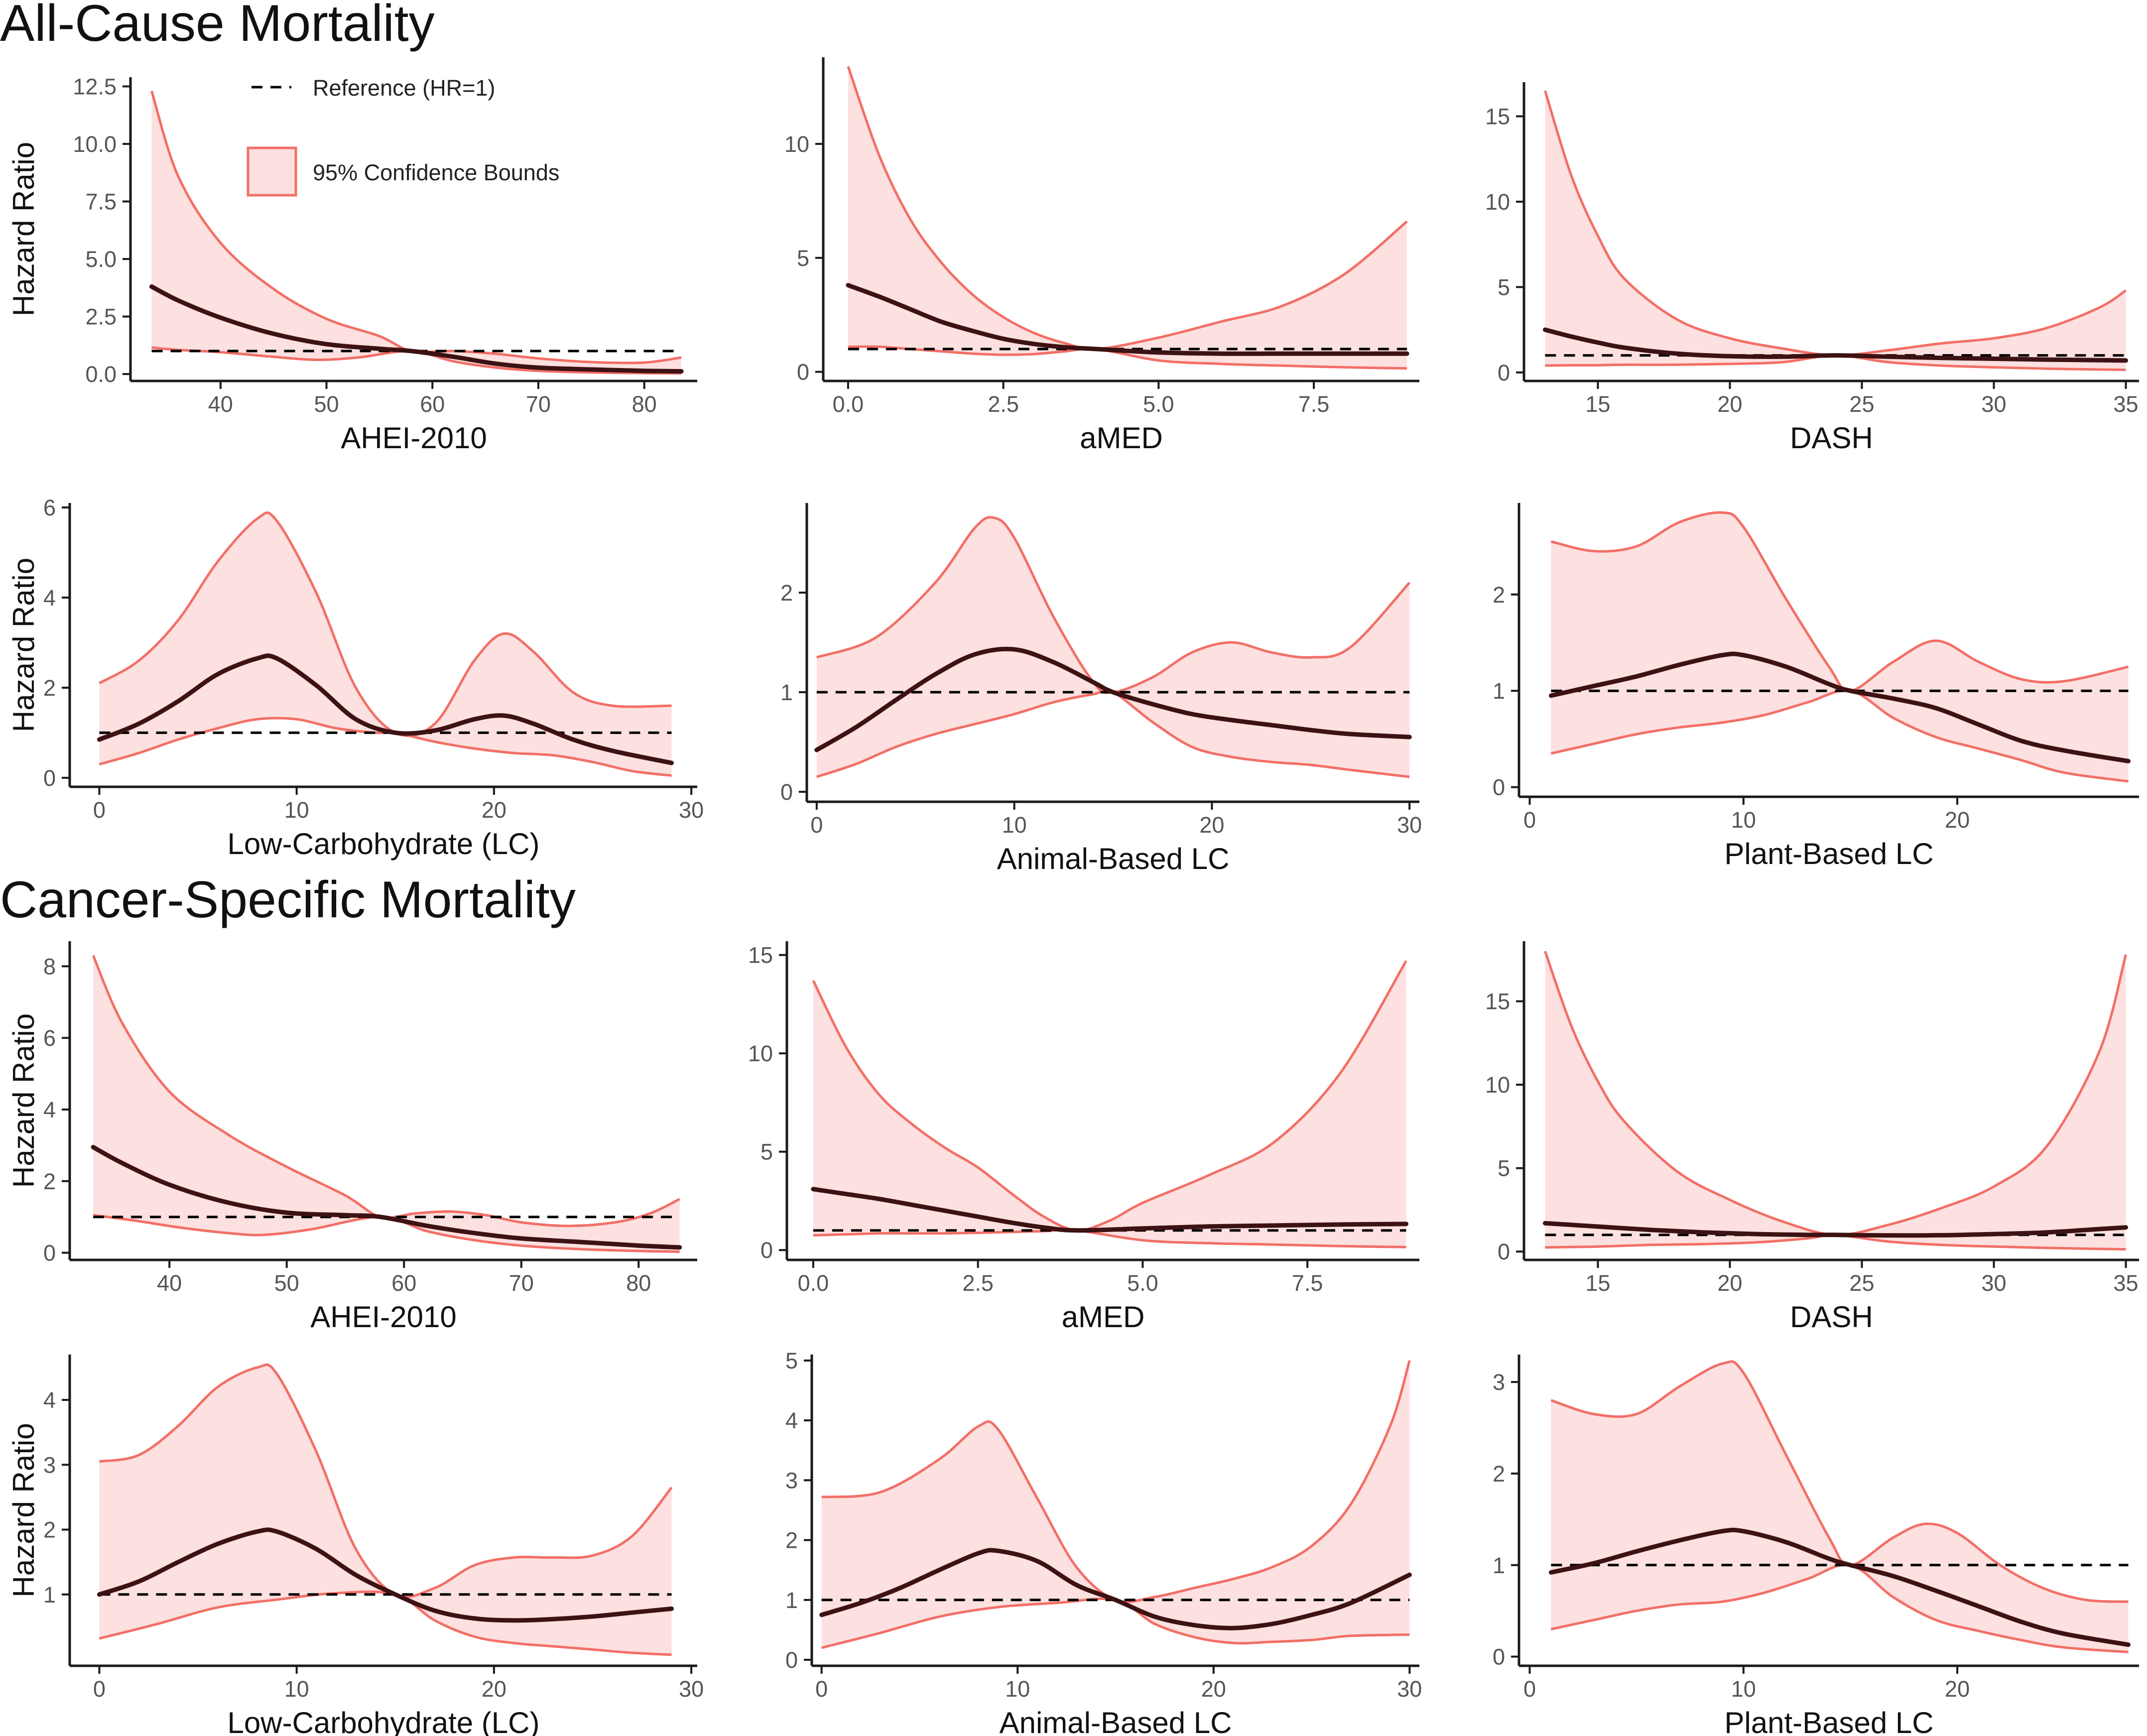 This screenshot has width=2147, height=1736. I want to click on chart-panel-11: 0 10 20 30 0 1 2 3 4 5 Animal-Based LC, so click(1103, 1542).